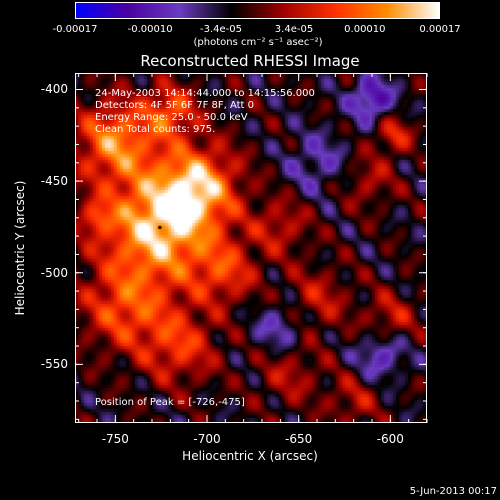  I want to click on colorbar-tick-label: -0.00010, so click(150, 29).